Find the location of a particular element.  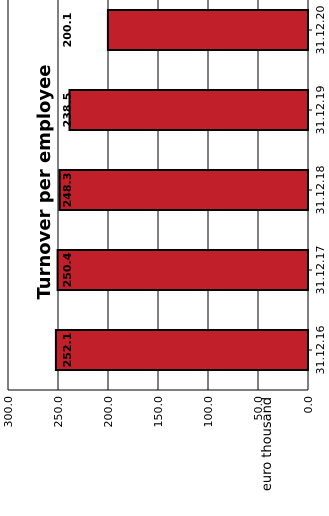

data-label: 200.1 is located at coordinates (67, 30).